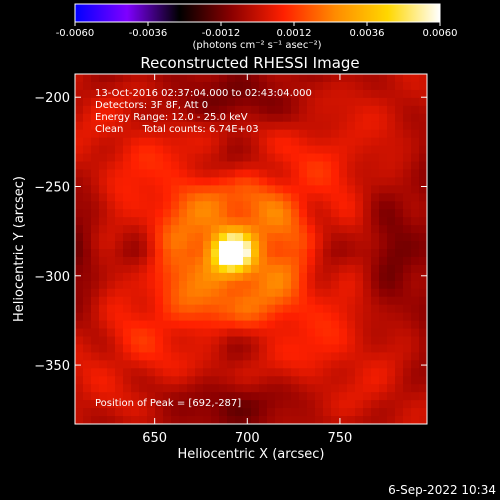 This screenshot has width=500, height=500. Describe the element at coordinates (256, 45) in the screenshot. I see `colorbar-units-label: (photons cm⁻² s⁻¹ asec⁻²)` at that location.